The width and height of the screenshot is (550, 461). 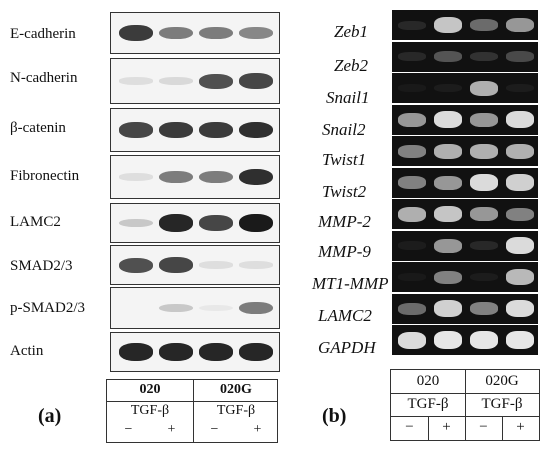 What do you see at coordinates (43, 34) in the screenshot?
I see `row-label: E-cadherin` at bounding box center [43, 34].